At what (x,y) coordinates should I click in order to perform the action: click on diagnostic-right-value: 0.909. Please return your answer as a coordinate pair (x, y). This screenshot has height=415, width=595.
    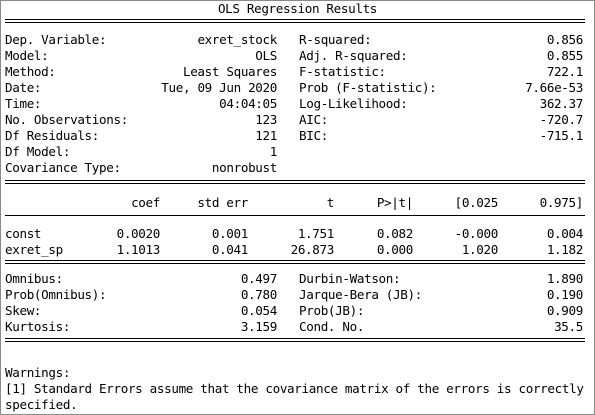
    Looking at the image, I should click on (565, 310).